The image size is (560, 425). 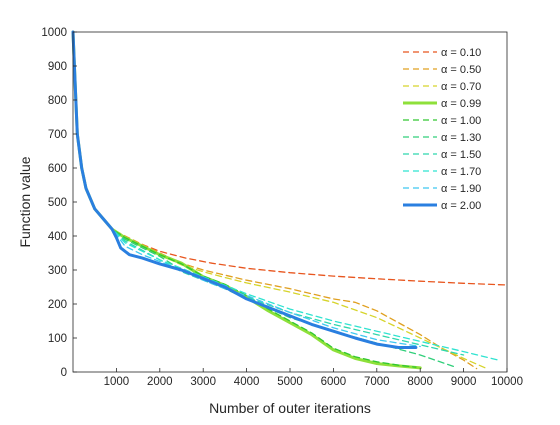 What do you see at coordinates (461, 53) in the screenshot?
I see `legend-label-0: α = 0.10` at bounding box center [461, 53].